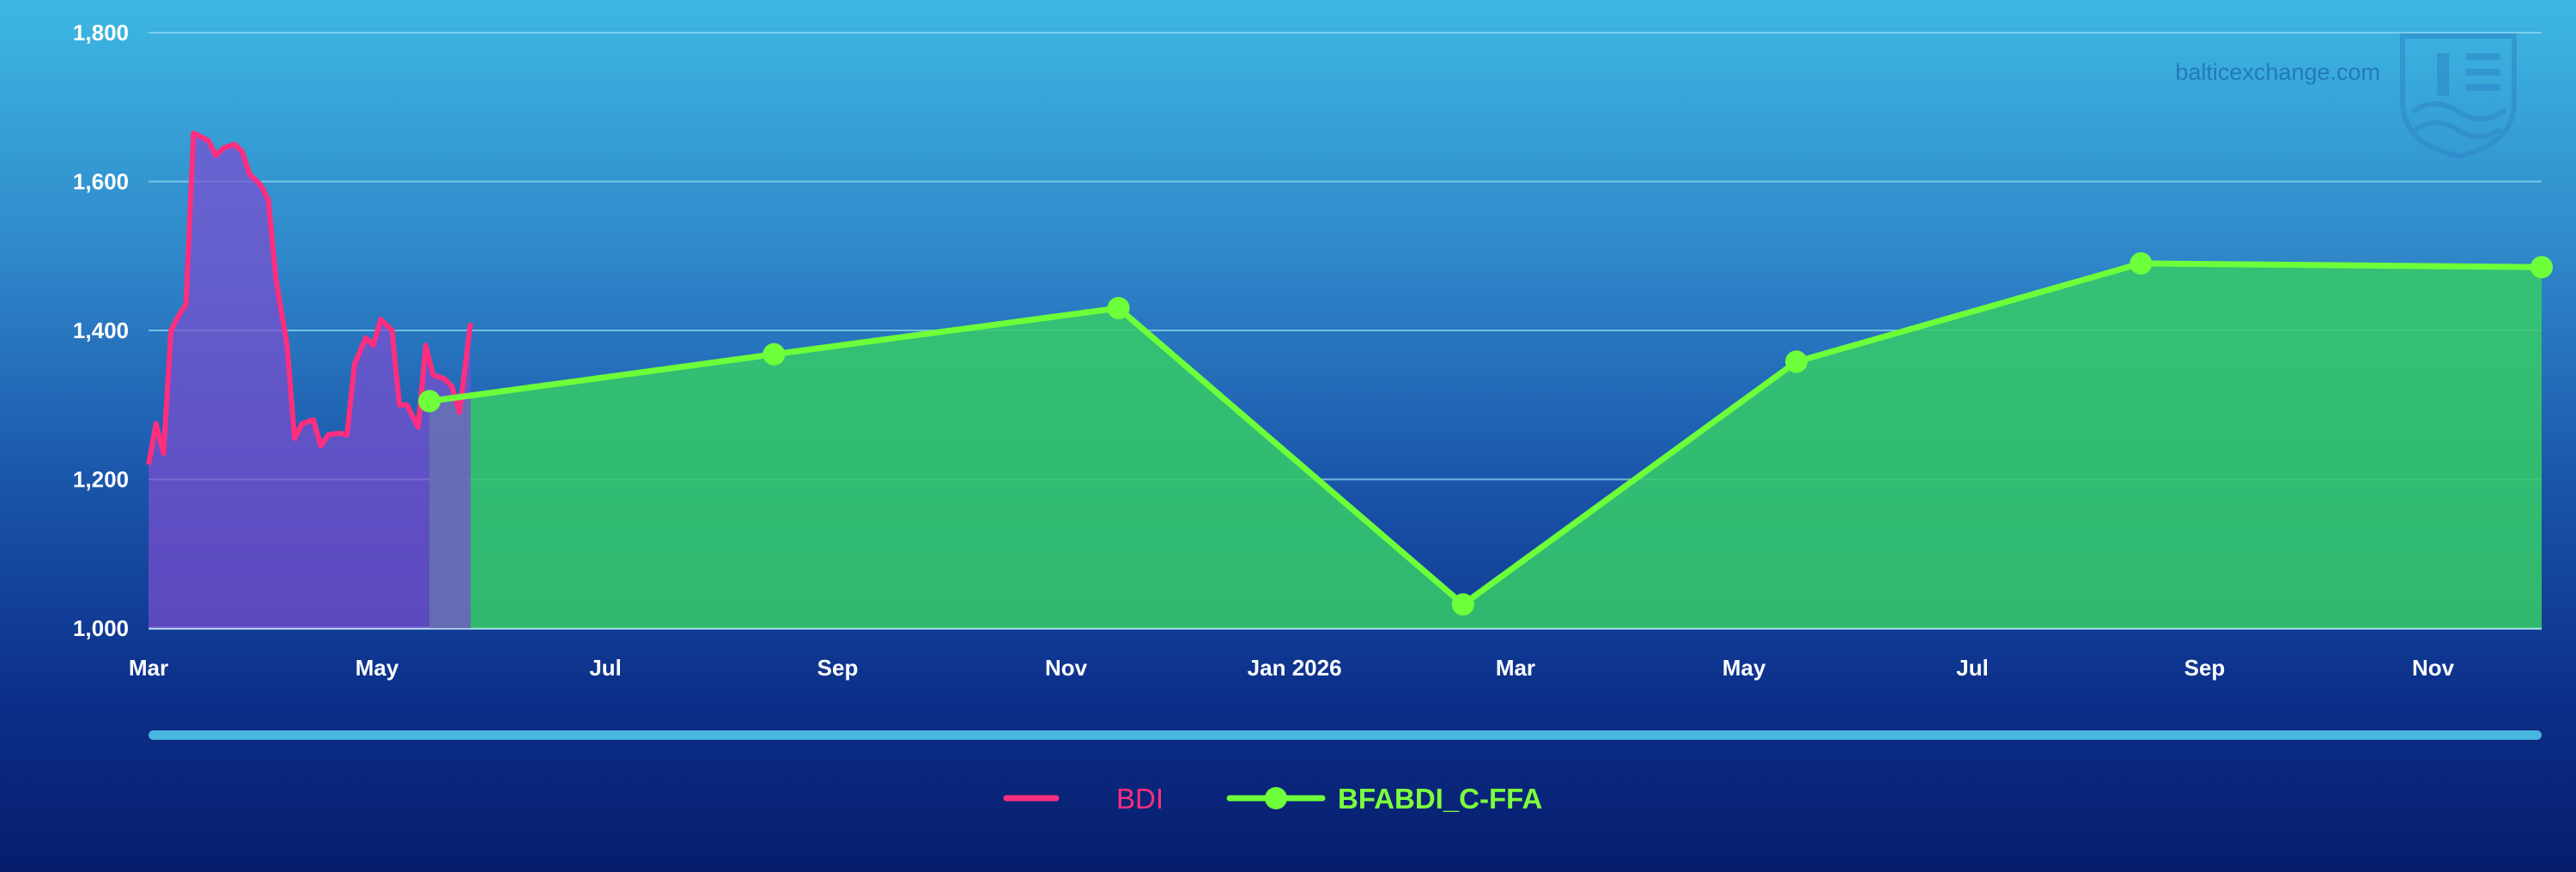 The height and width of the screenshot is (872, 2576). What do you see at coordinates (2458, 96) in the screenshot?
I see `baltic-exchange-shield-icon` at bounding box center [2458, 96].